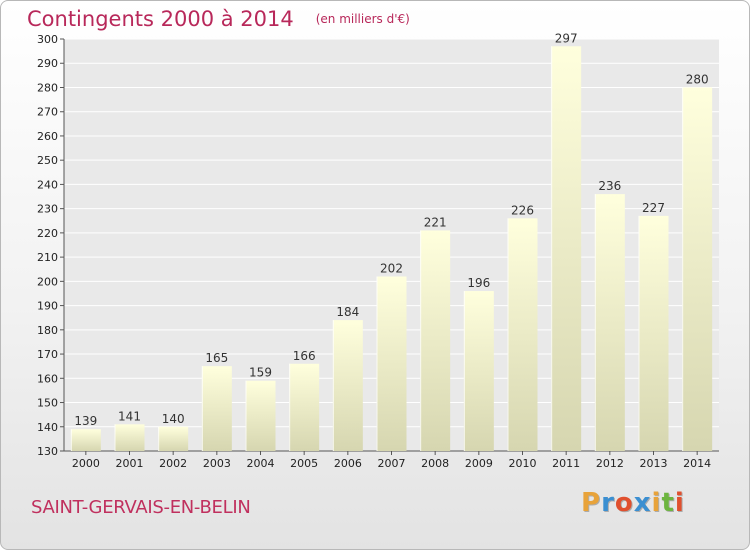 Image resolution: width=750 pixels, height=550 pixels. Describe the element at coordinates (173, 419) in the screenshot. I see `bar-value-label: 140` at that location.